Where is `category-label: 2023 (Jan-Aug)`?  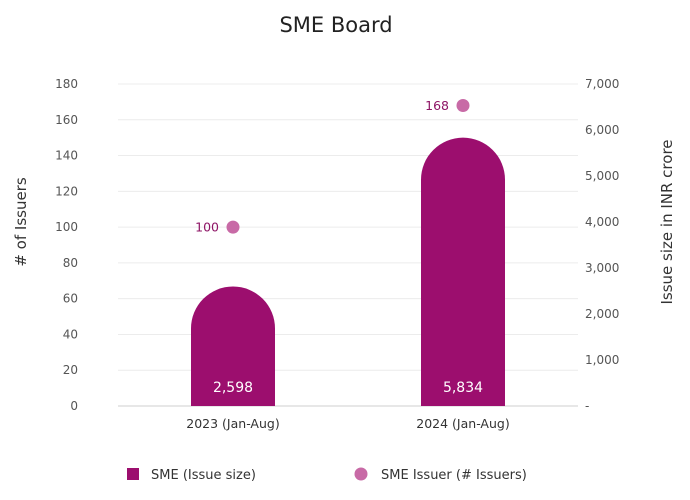 category-label: 2023 (Jan-Aug) is located at coordinates (232, 423).